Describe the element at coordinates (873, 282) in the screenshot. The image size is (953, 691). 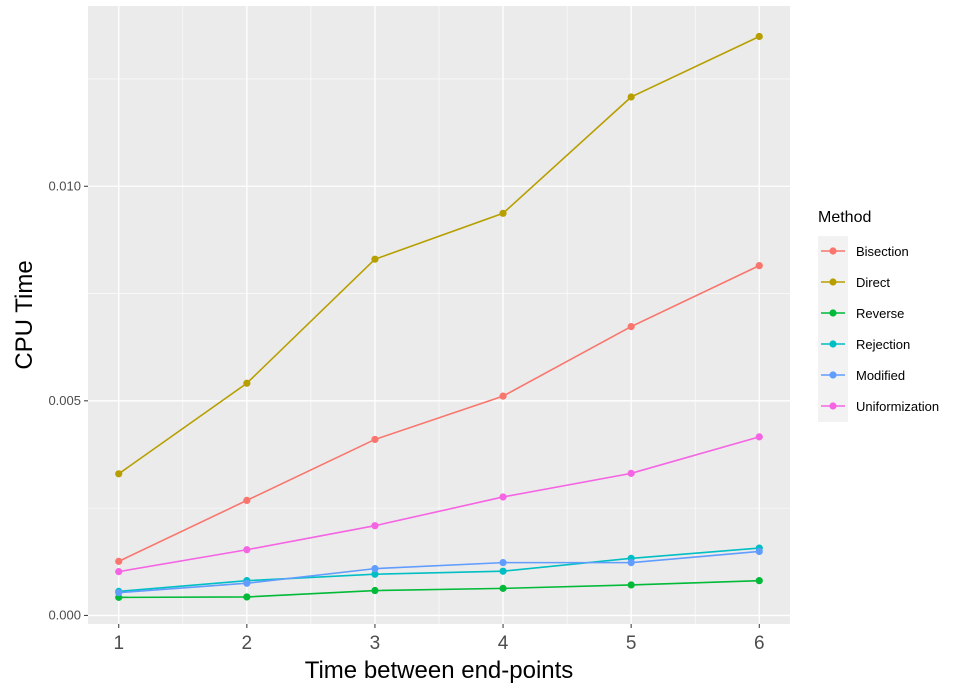
I see `legend-label: Direct` at that location.